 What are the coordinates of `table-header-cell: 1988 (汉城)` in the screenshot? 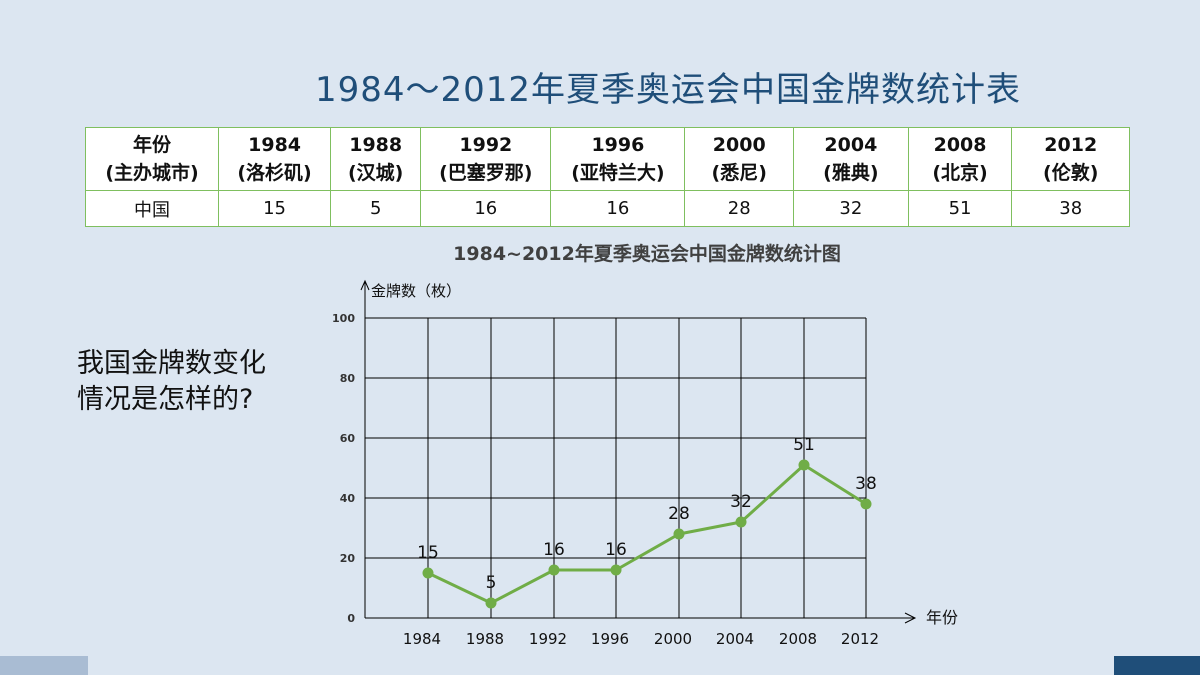 It's located at (376, 159).